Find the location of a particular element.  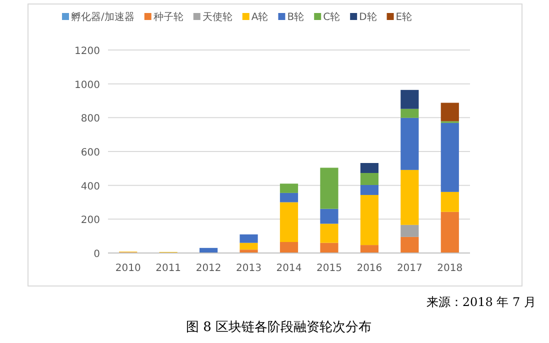

x-tick-label: 2011 is located at coordinates (169, 268).